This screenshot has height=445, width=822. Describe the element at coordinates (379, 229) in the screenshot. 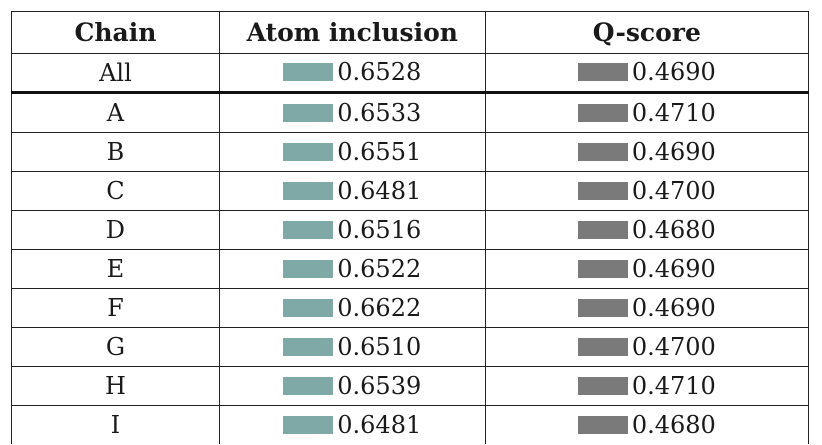

I see `atom-inclusion-value: 0.6516` at that location.